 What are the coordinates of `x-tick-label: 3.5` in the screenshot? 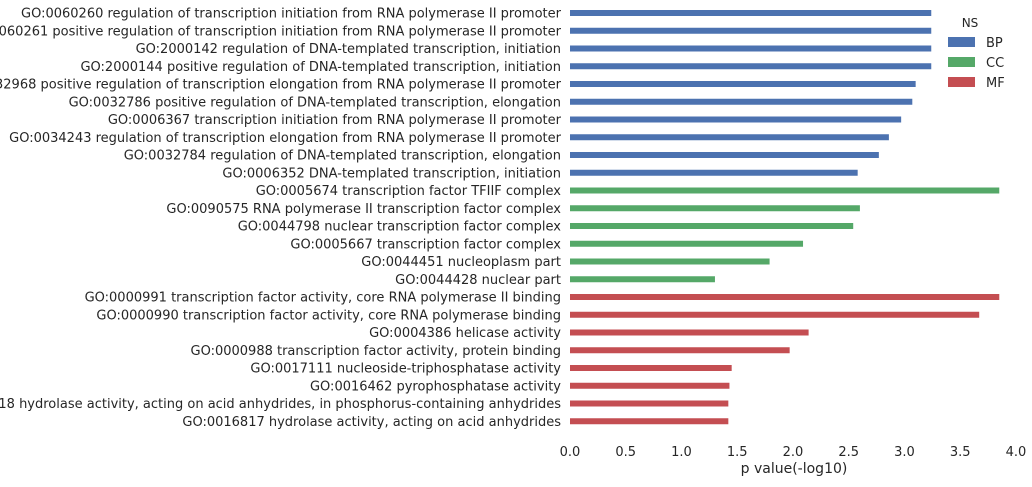 It's located at (960, 452).